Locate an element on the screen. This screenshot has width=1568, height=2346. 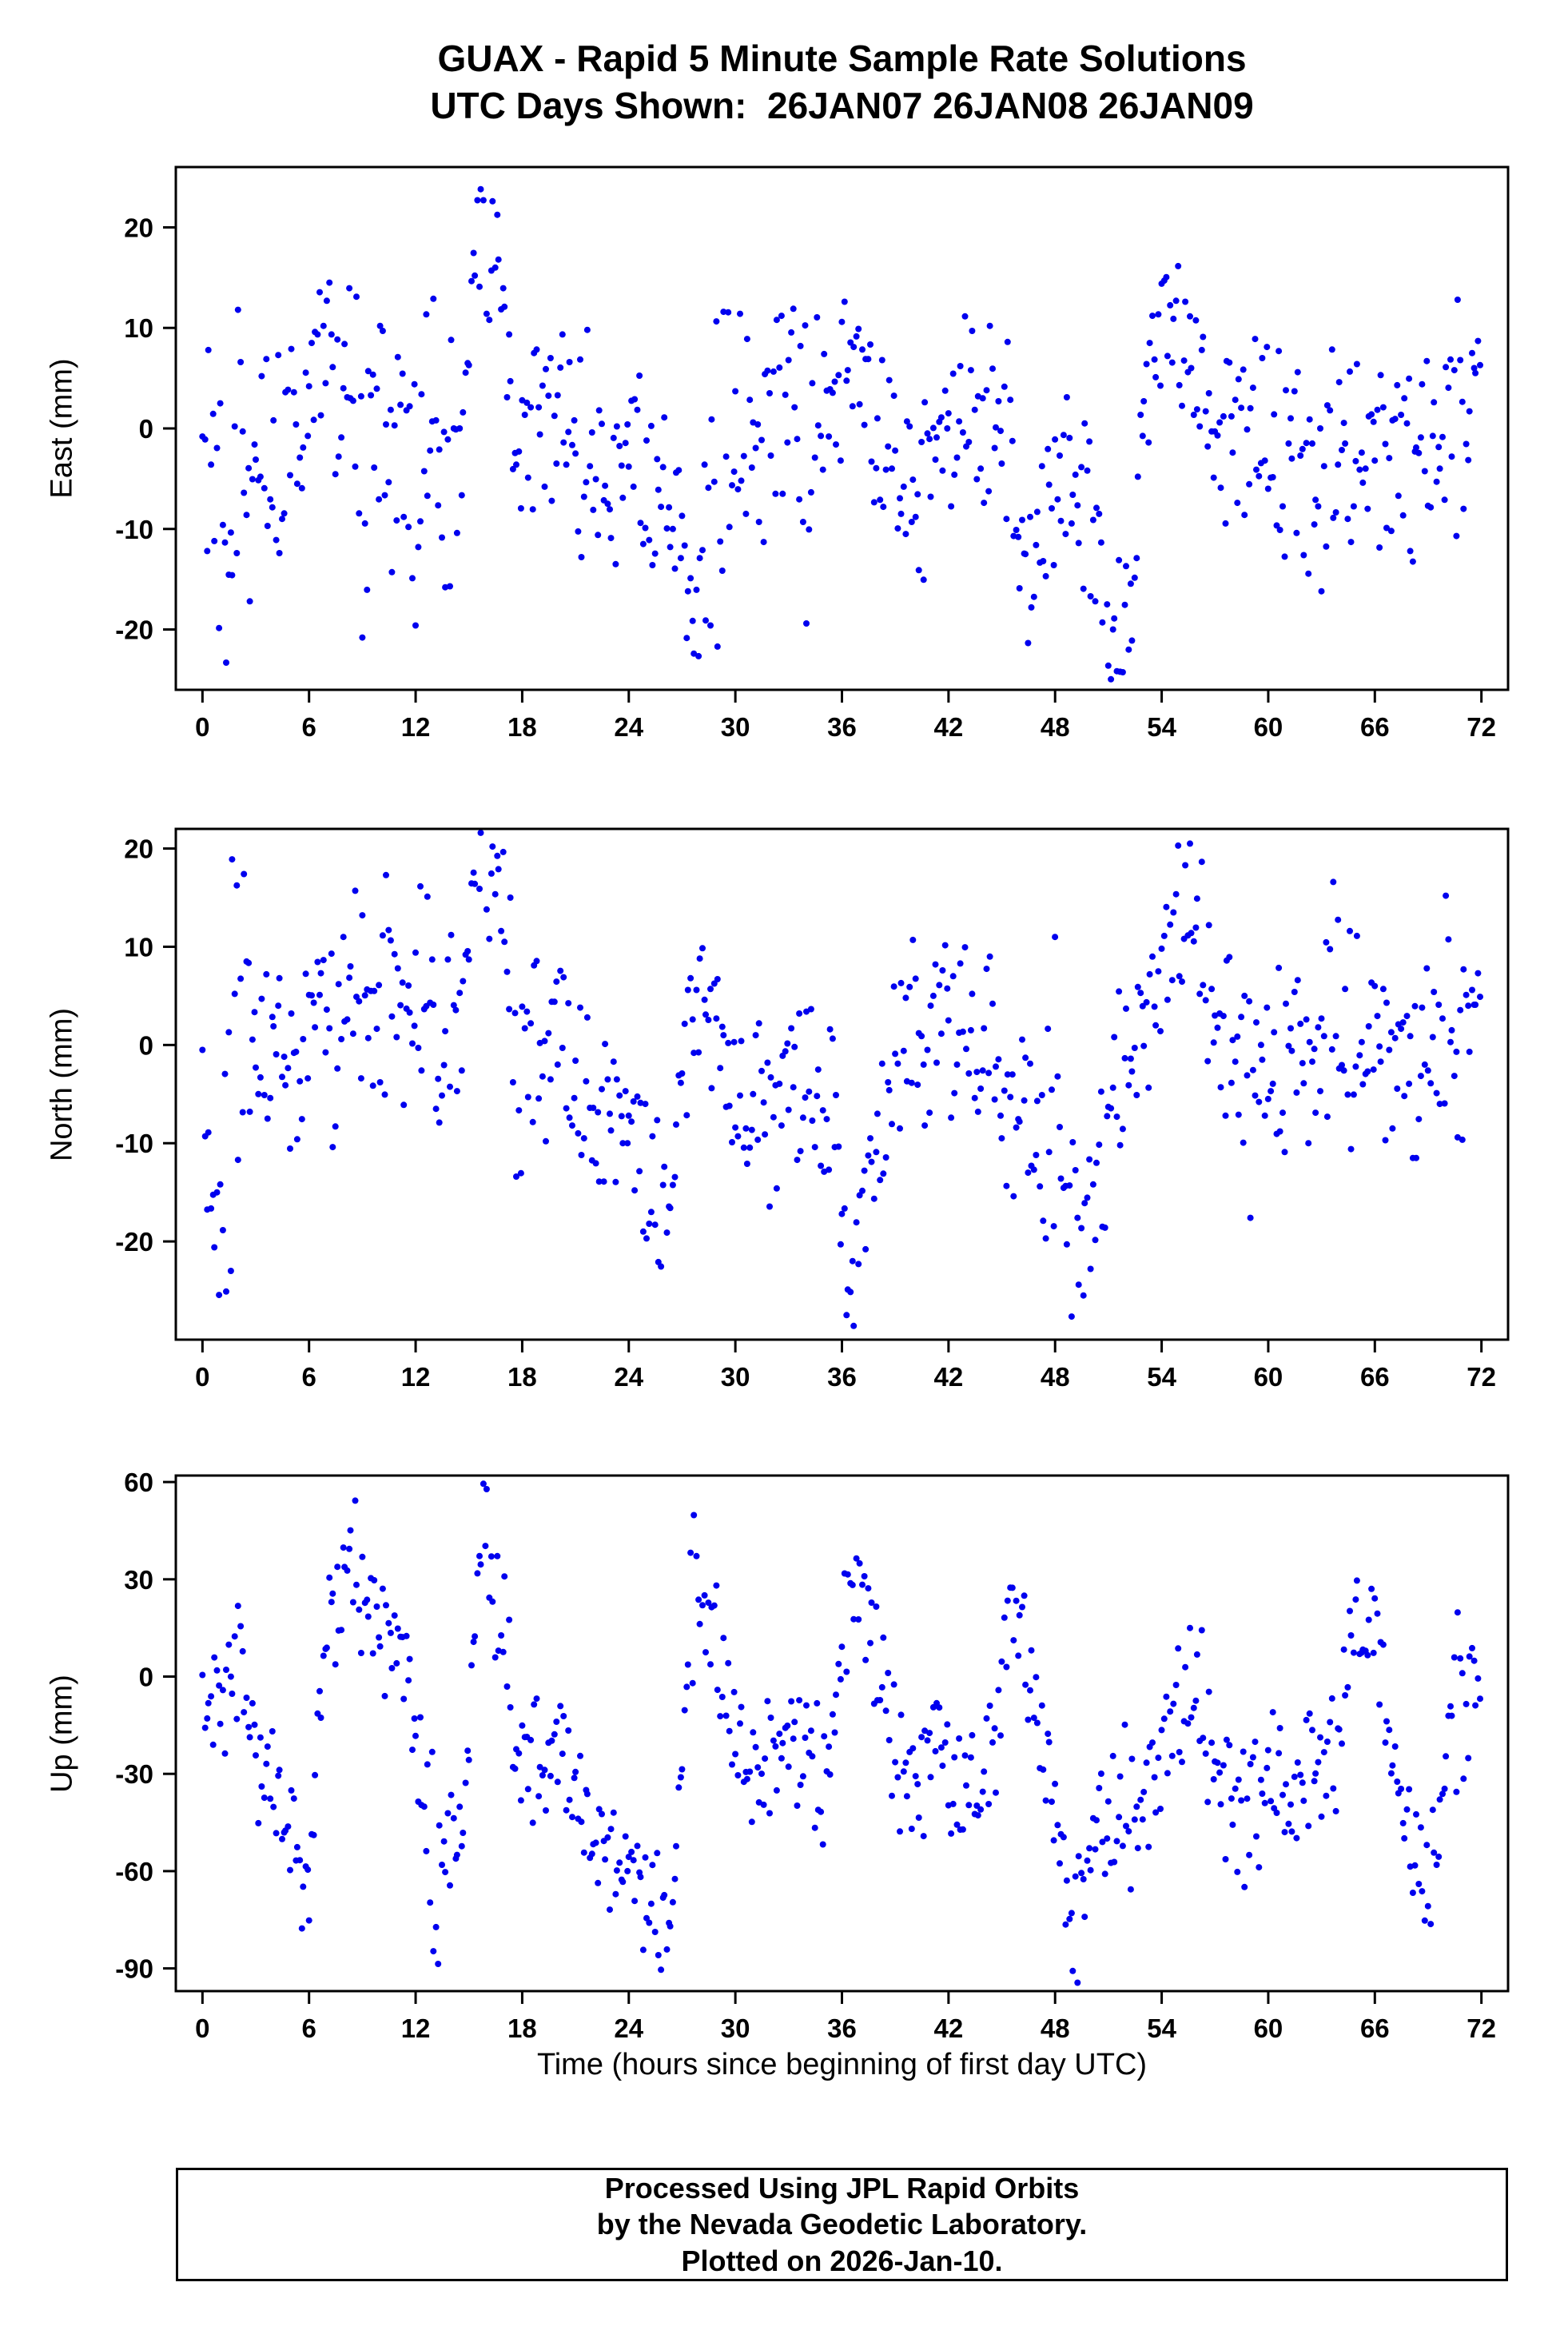
east-x-tick-label: 24 is located at coordinates (628, 727).